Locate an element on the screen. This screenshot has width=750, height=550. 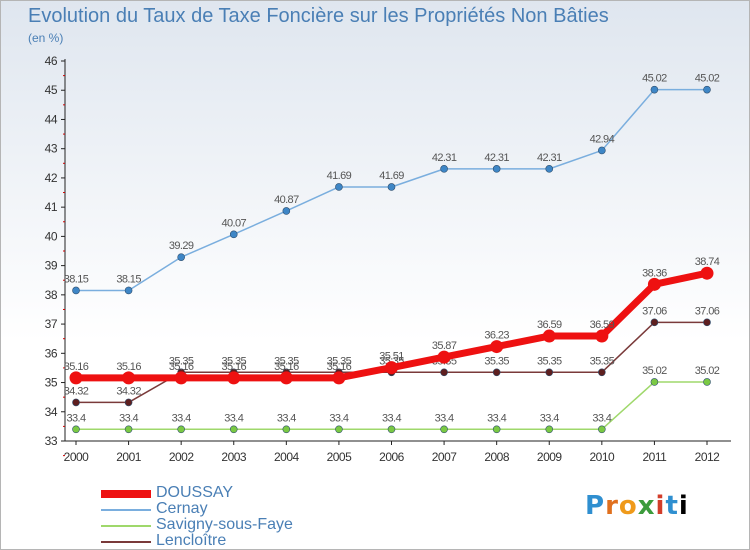
x-tick-label: 2006 is located at coordinates (392, 457).